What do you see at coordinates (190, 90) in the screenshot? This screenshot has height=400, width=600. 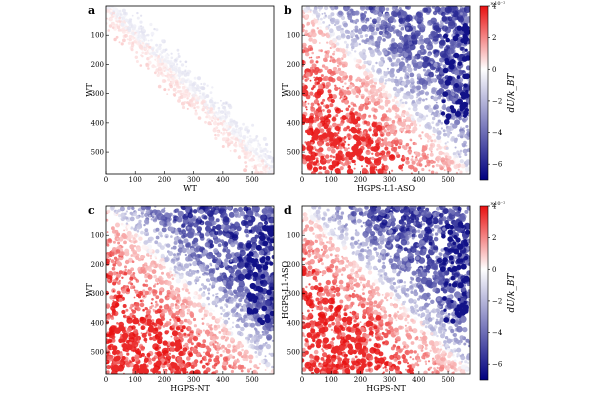 I see `plot-frame` at bounding box center [190, 90].